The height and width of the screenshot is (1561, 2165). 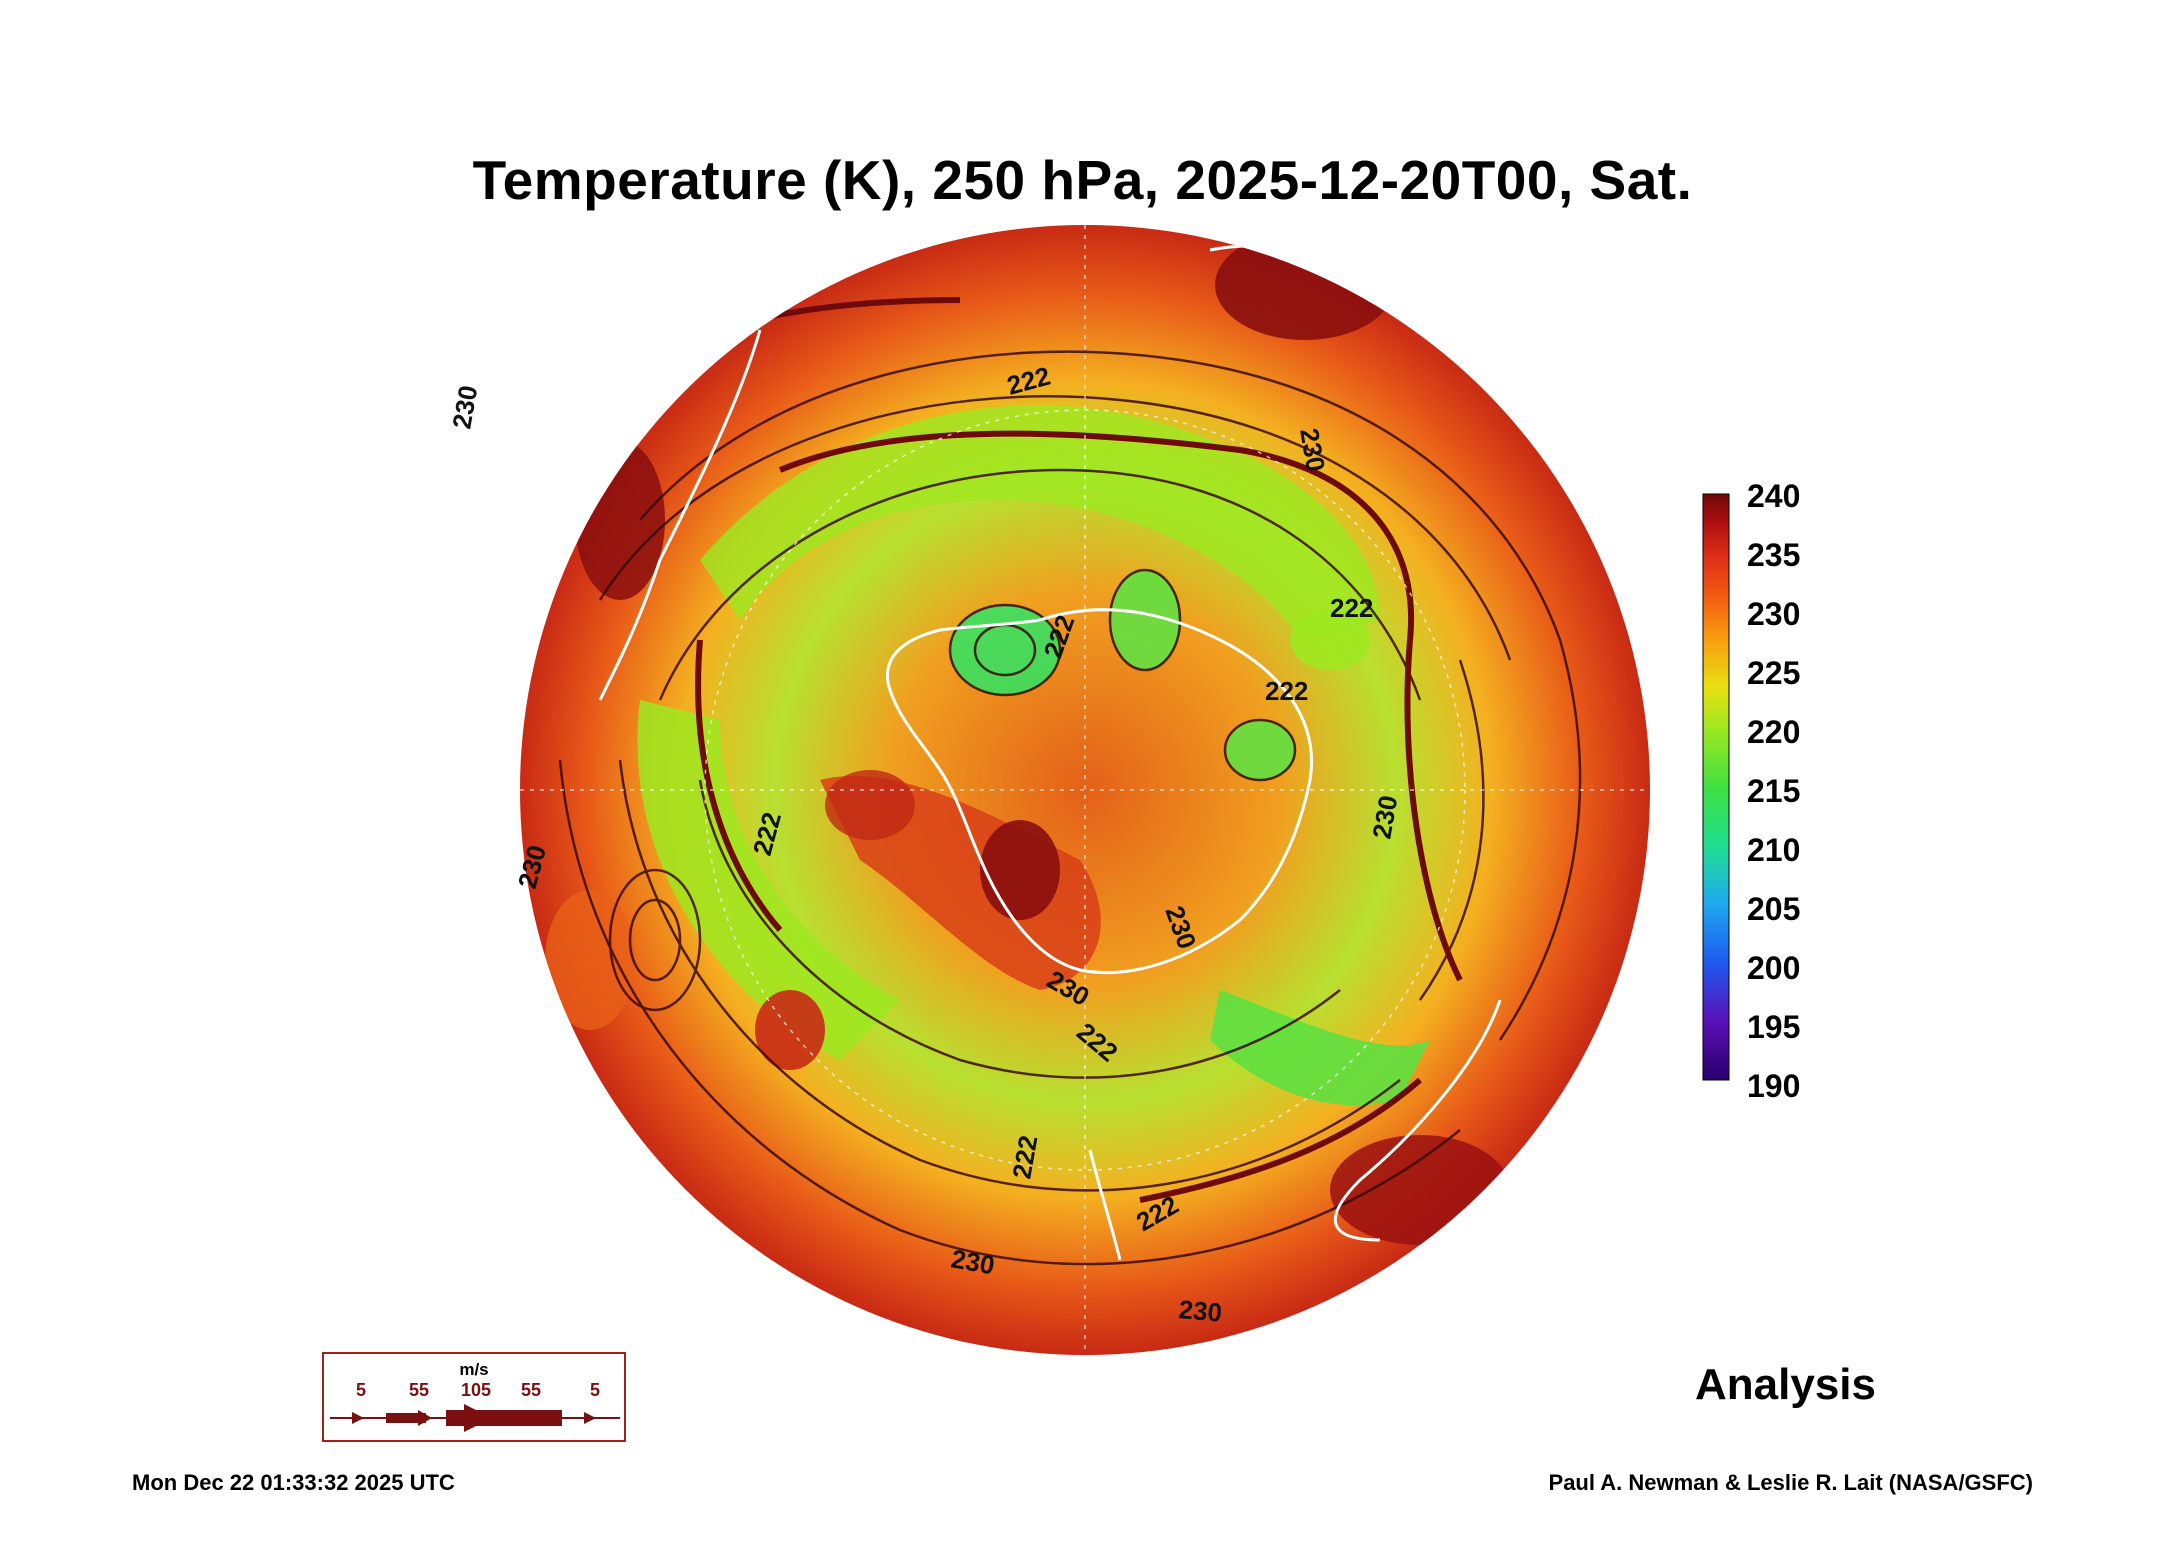 I want to click on legend-value: 105, so click(x=476, y=1390).